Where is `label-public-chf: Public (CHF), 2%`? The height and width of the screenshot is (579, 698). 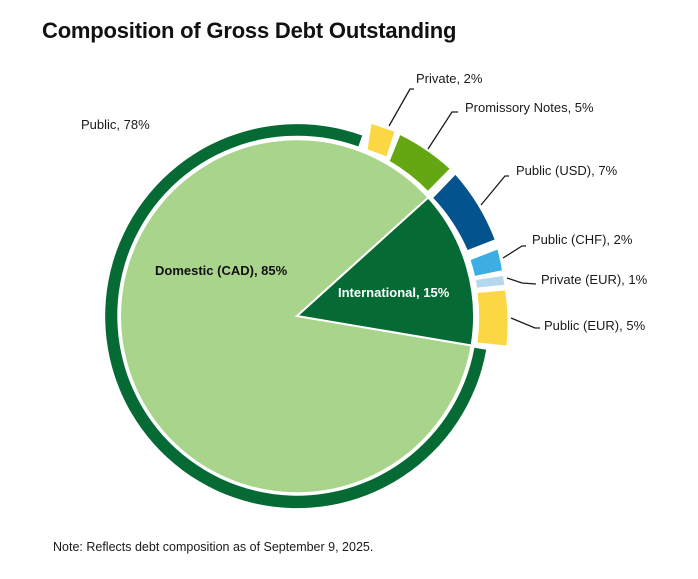
label-public-chf: Public (CHF), 2% is located at coordinates (582, 239).